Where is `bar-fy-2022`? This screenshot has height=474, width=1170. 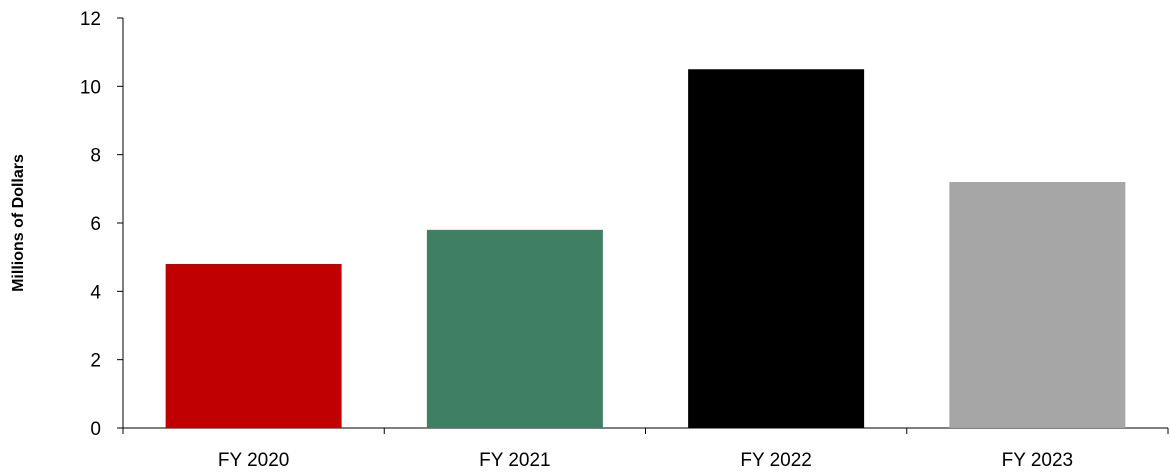 bar-fy-2022 is located at coordinates (776, 248).